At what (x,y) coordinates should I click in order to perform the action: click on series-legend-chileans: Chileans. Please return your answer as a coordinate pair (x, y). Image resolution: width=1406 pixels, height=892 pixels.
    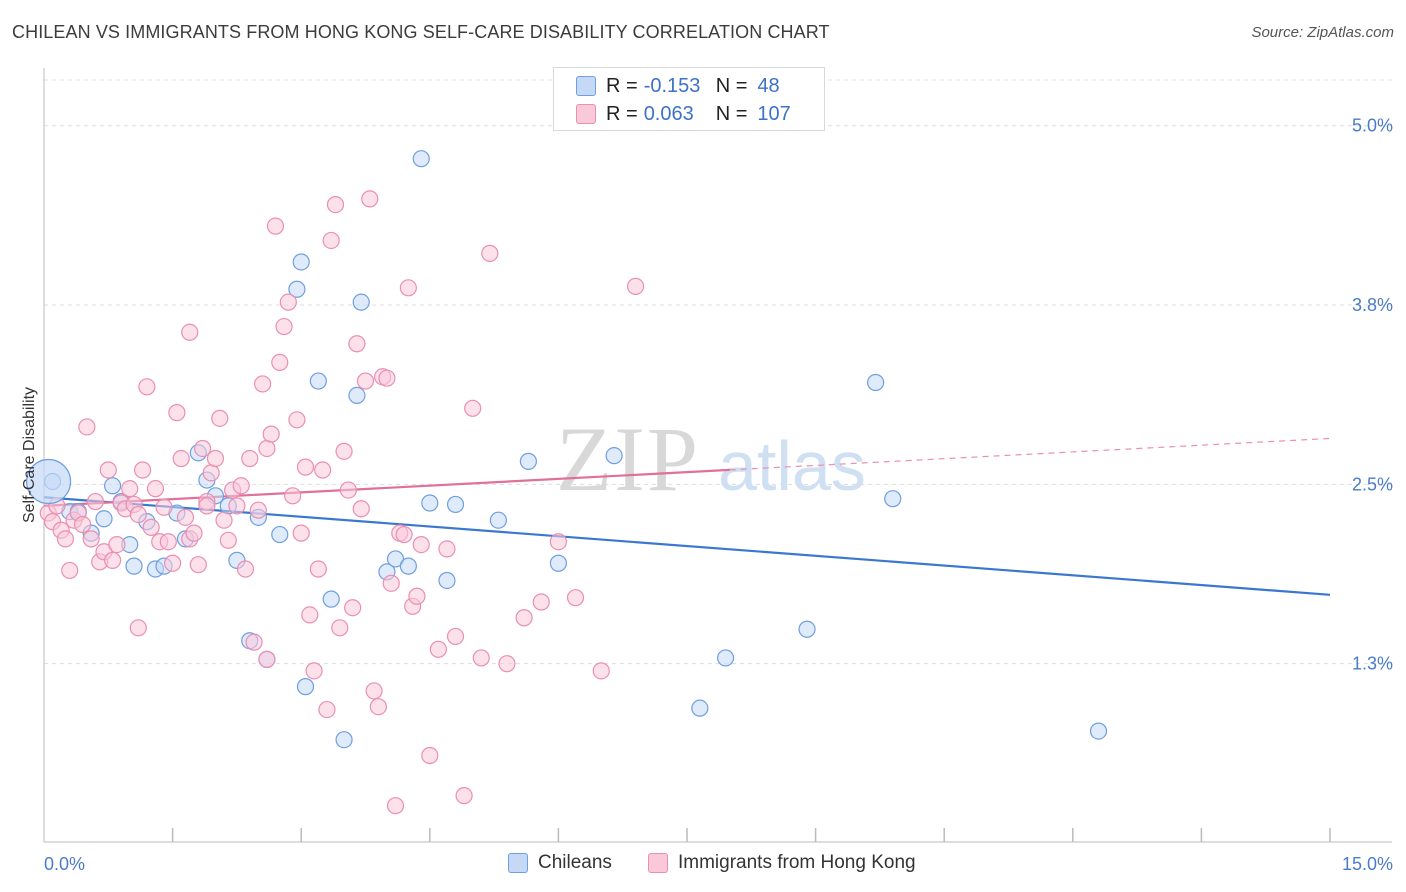
    Looking at the image, I should click on (560, 863).